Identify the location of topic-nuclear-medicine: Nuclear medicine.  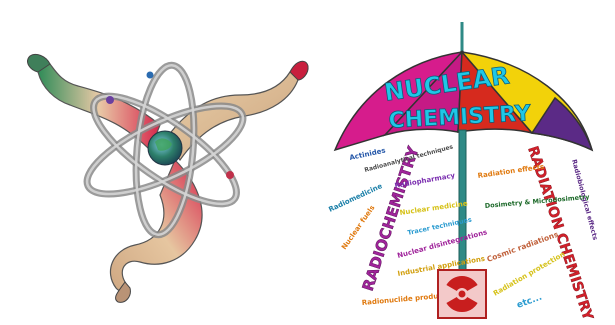
(433, 207).